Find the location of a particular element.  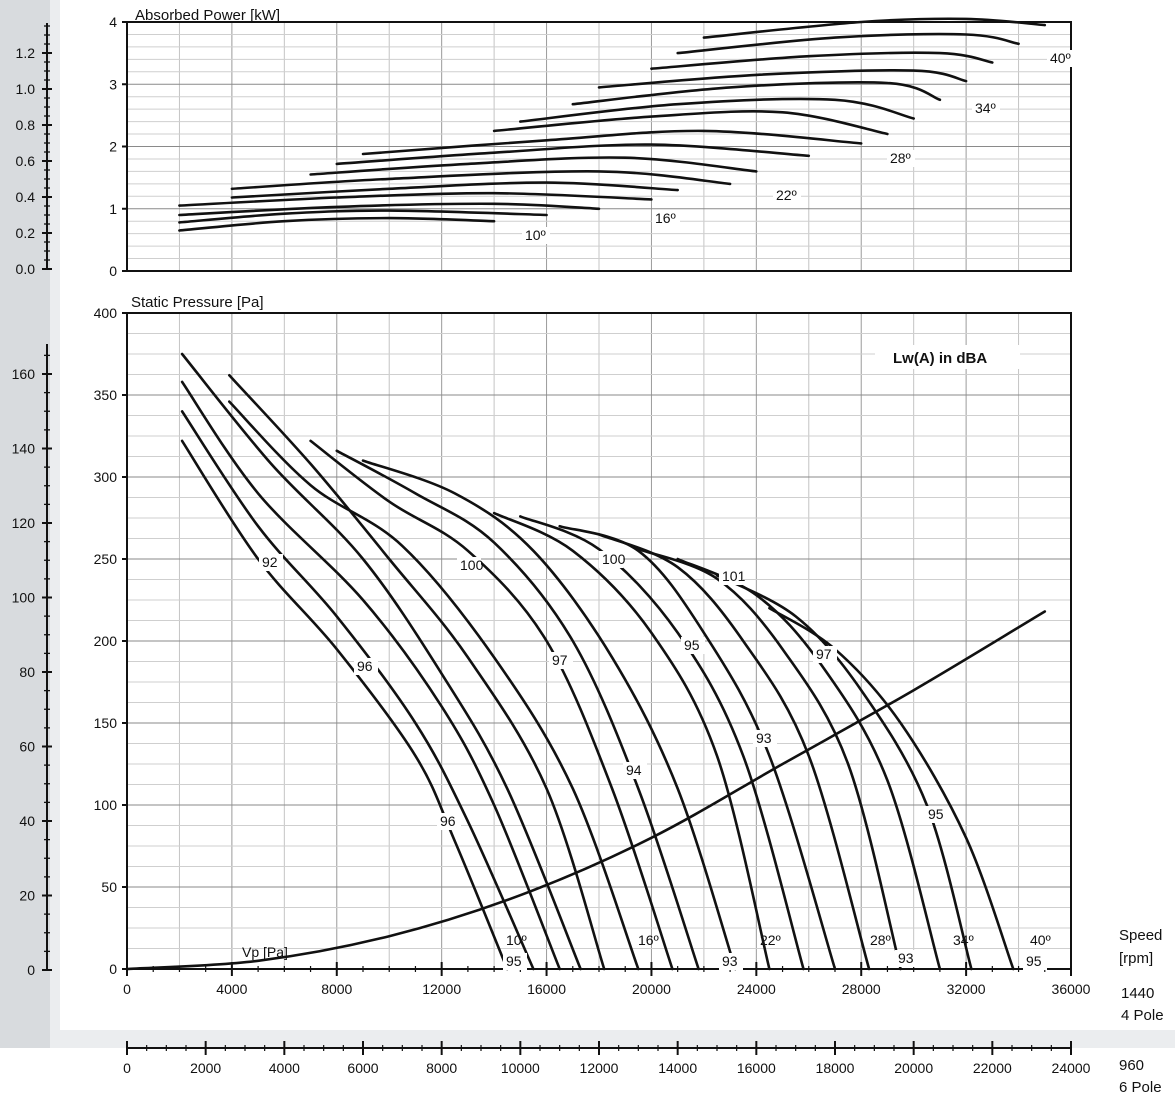

sound-level-label: 100 is located at coordinates (614, 559).